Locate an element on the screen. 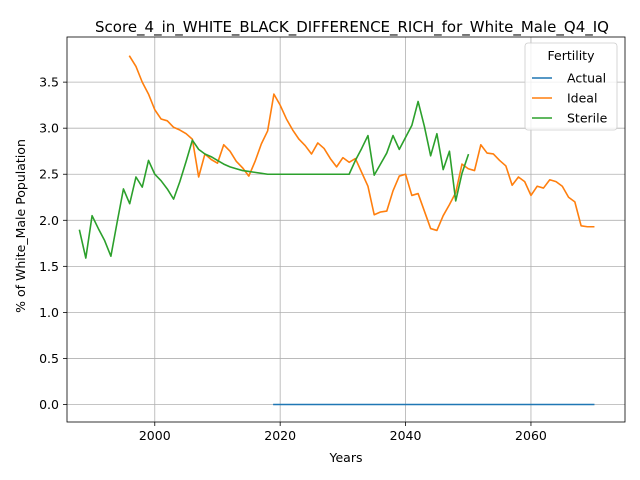 The image size is (640, 480). y-tick-label: 1.0 is located at coordinates (49, 312).